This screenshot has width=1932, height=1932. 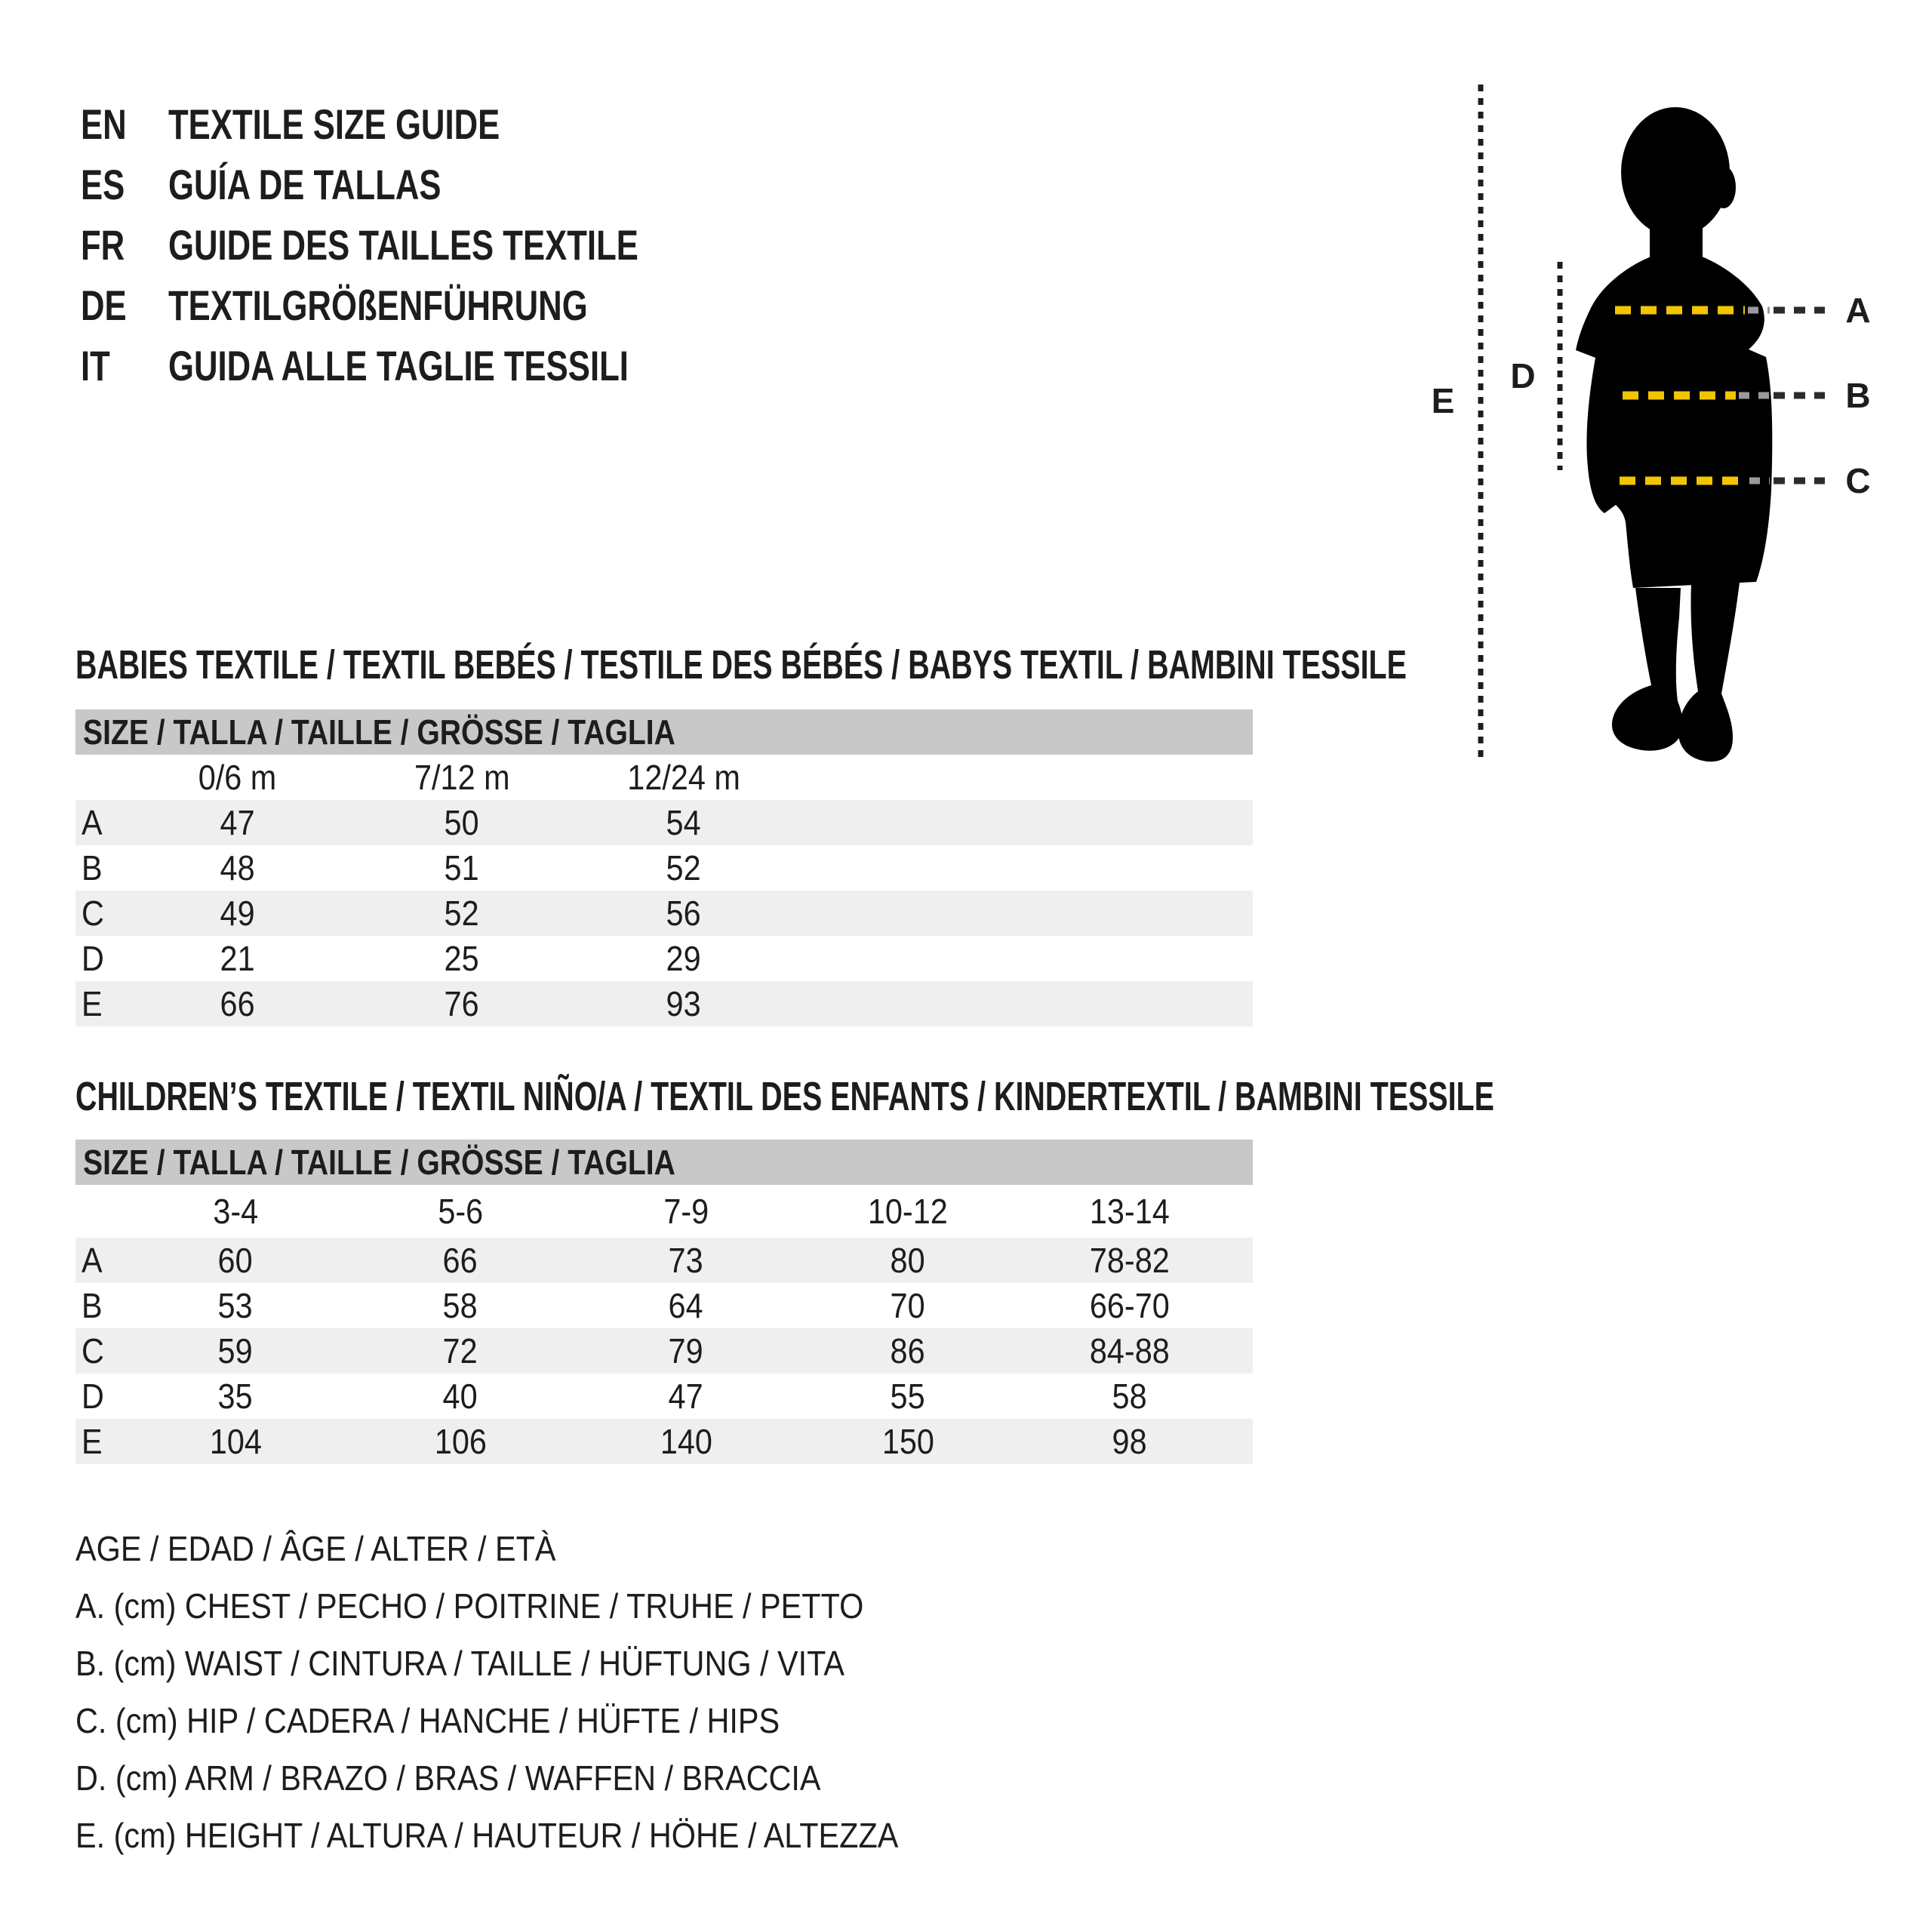 What do you see at coordinates (908, 1351) in the screenshot?
I see `size-value-cell: 86` at bounding box center [908, 1351].